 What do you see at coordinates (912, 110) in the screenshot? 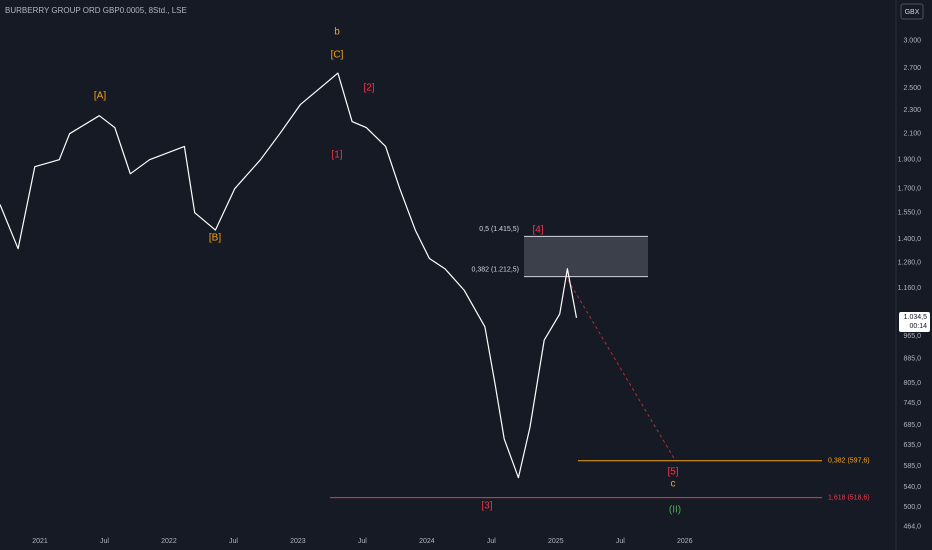
I see `y-tick-label: 2.300` at bounding box center [912, 110].